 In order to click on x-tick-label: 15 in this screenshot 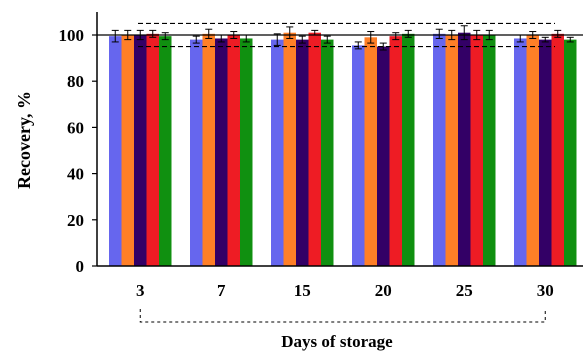, I will do `click(302, 290)`.